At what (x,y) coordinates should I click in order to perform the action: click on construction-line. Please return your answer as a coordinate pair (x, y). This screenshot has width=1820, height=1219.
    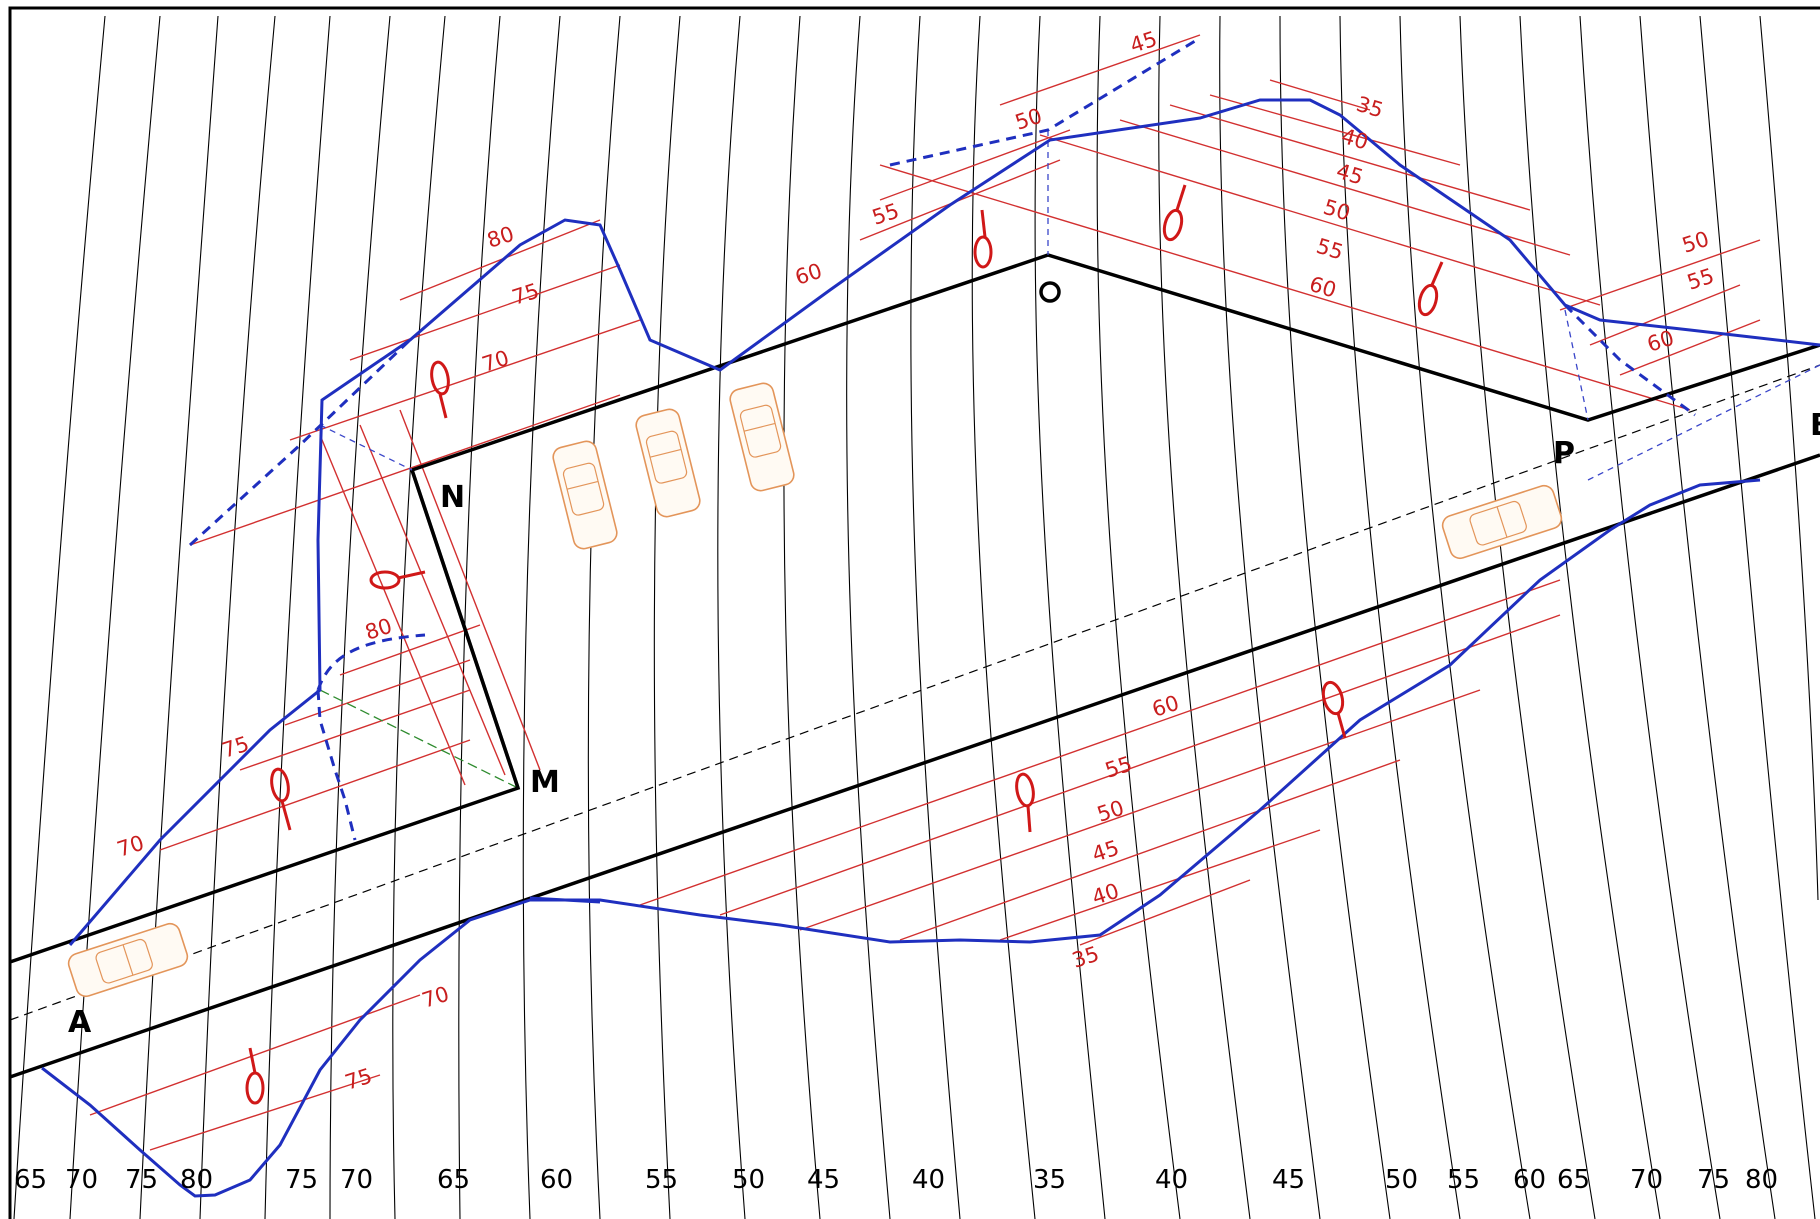
    Looking at the image, I should click on (419, 739).